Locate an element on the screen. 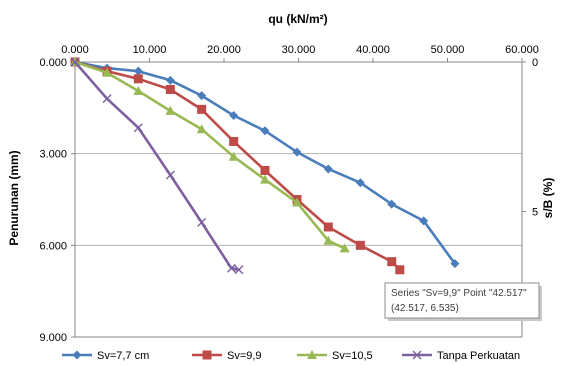 The image size is (564, 365). y-axis-title: Penurunan (mm) is located at coordinates (14, 197).